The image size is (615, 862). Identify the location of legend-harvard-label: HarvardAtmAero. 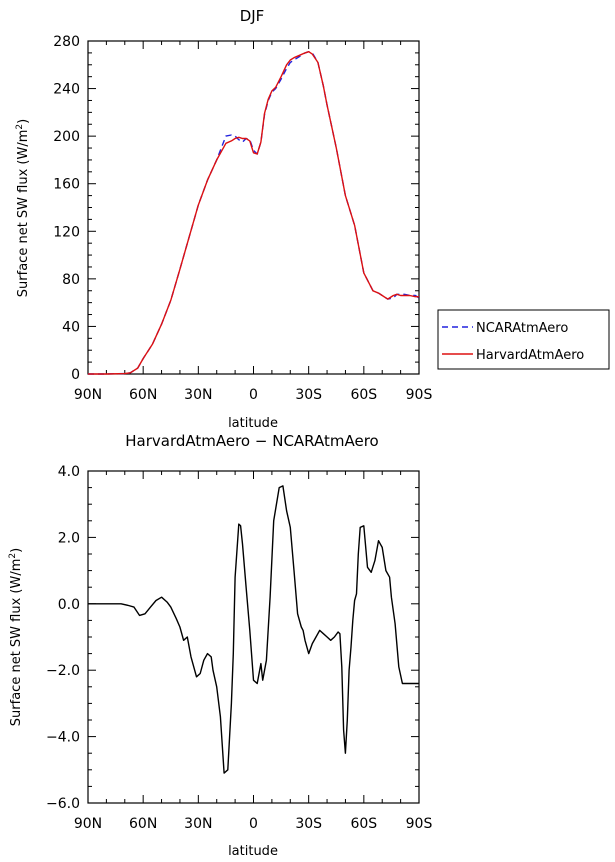
(530, 355).